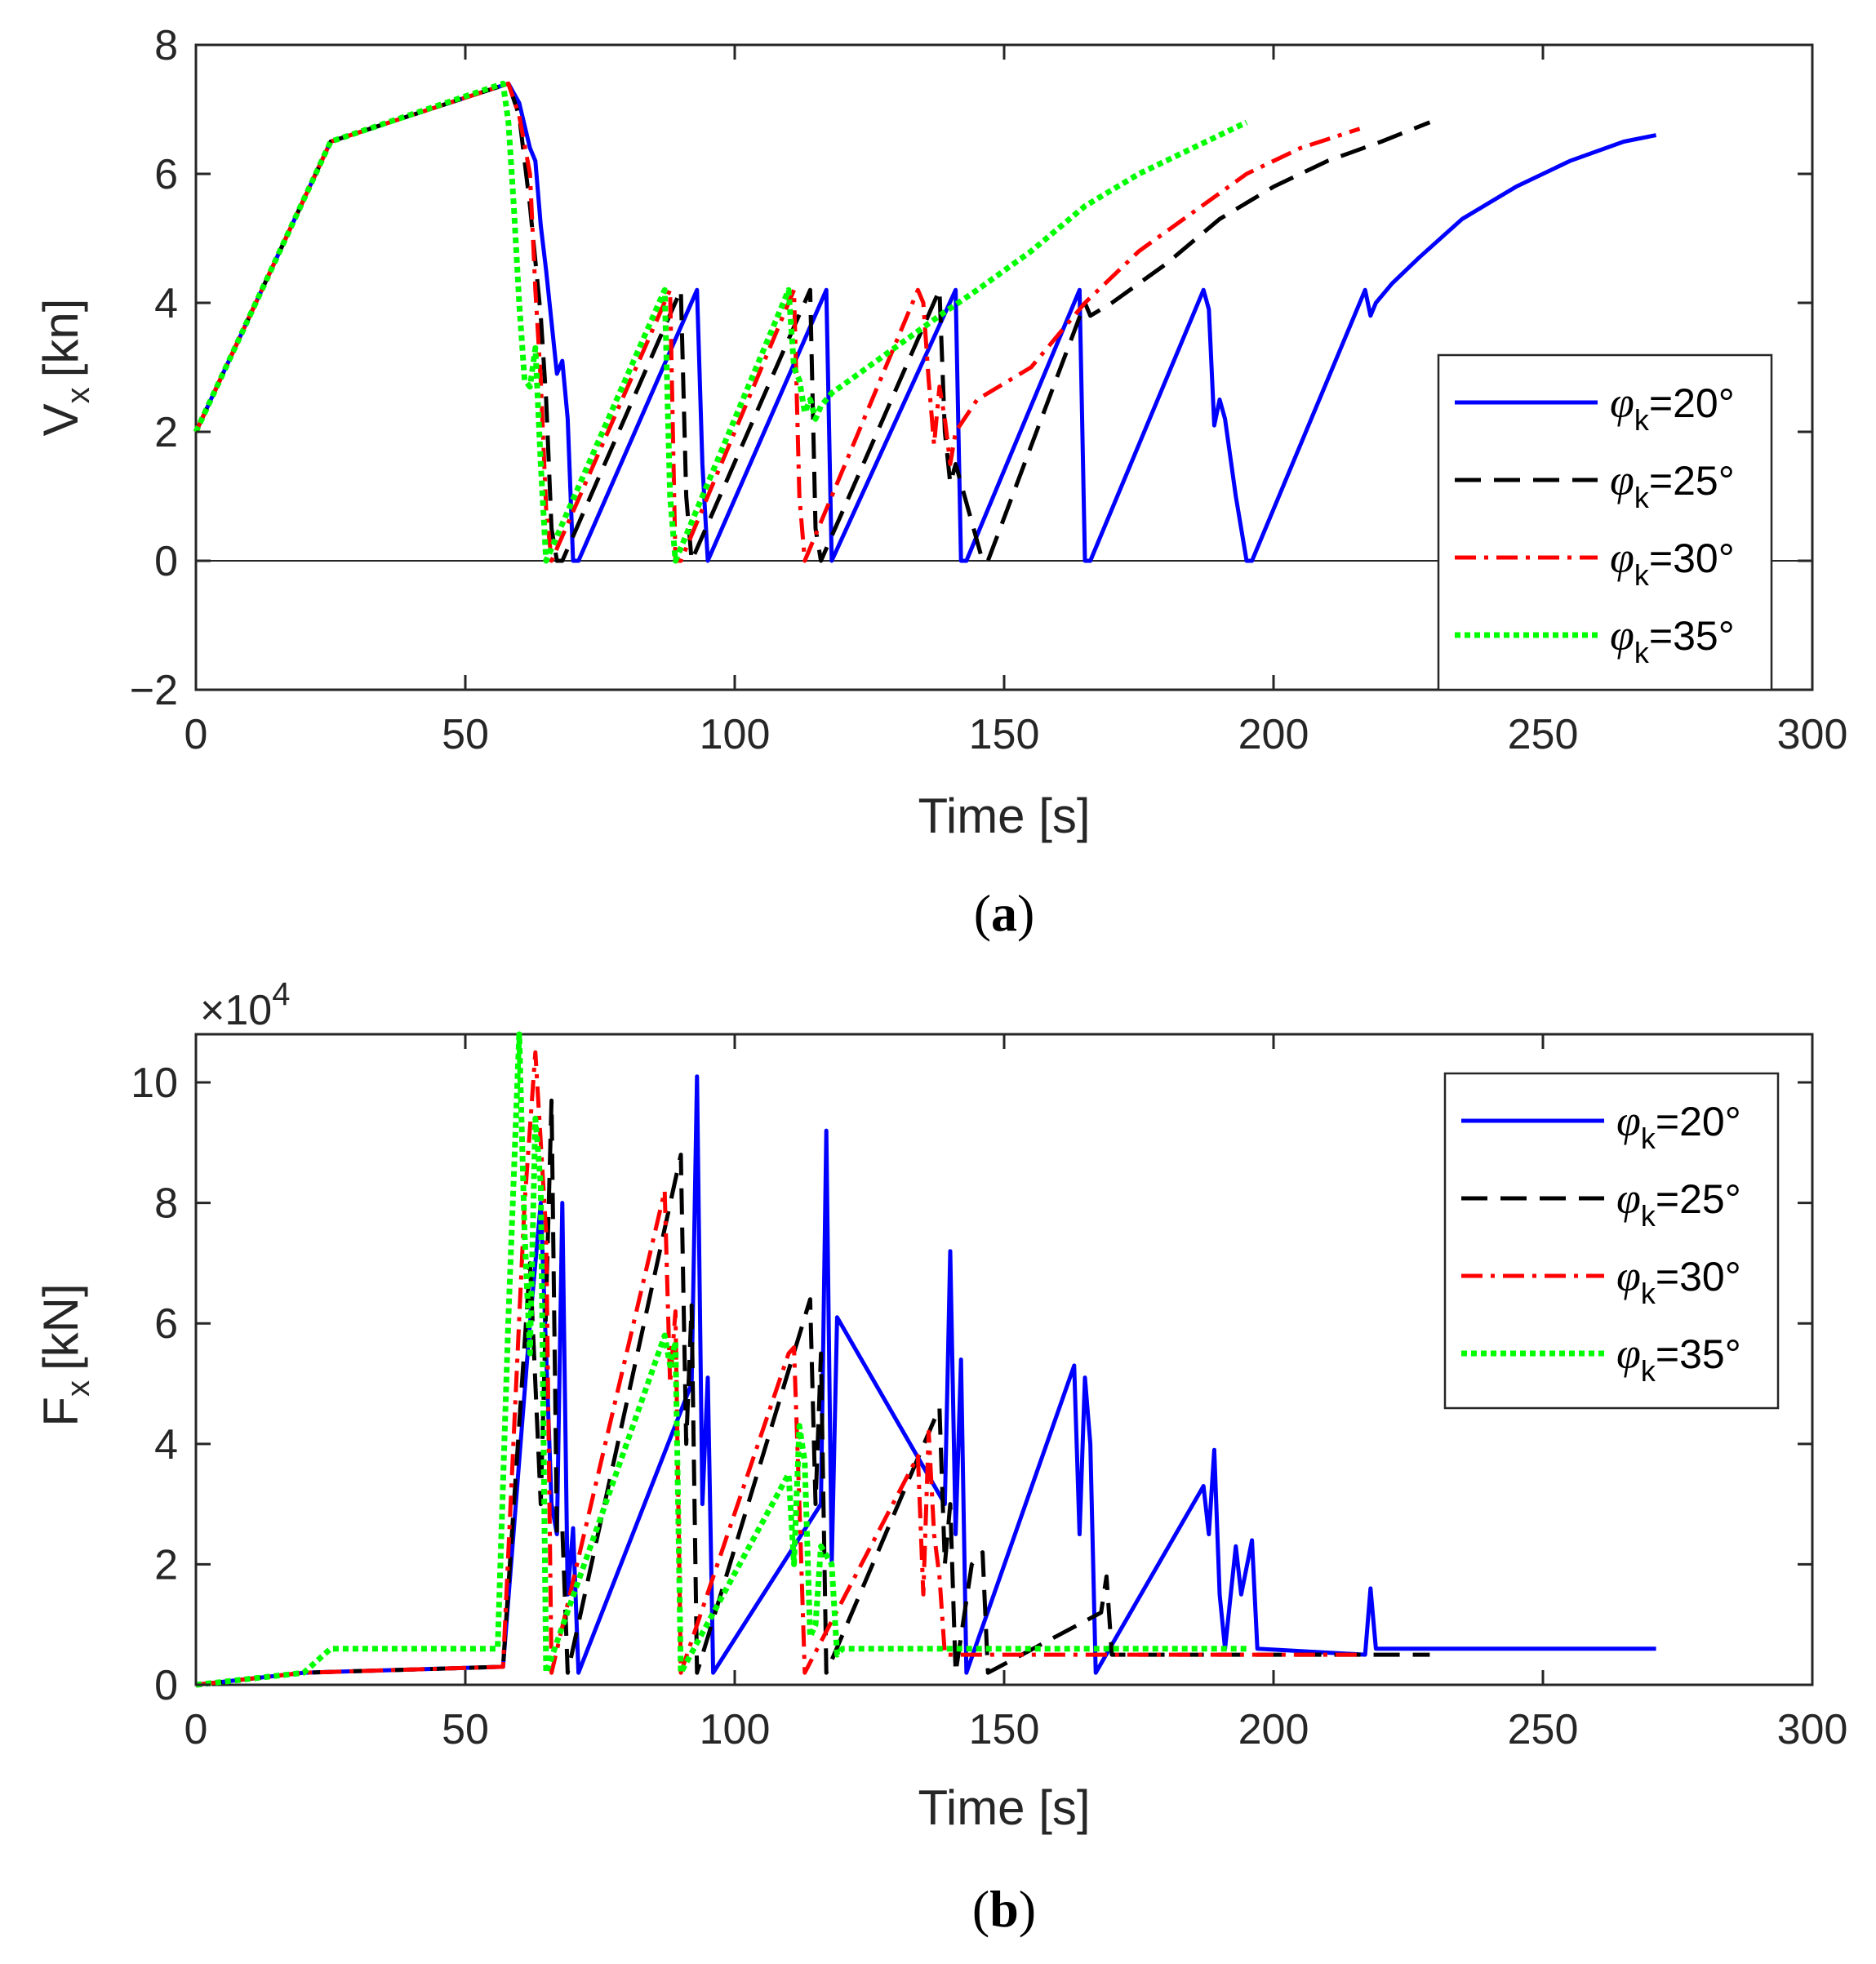 The image size is (1876, 1964). Describe the element at coordinates (1812, 1729) in the screenshot. I see `b-xtick-label: 300` at that location.